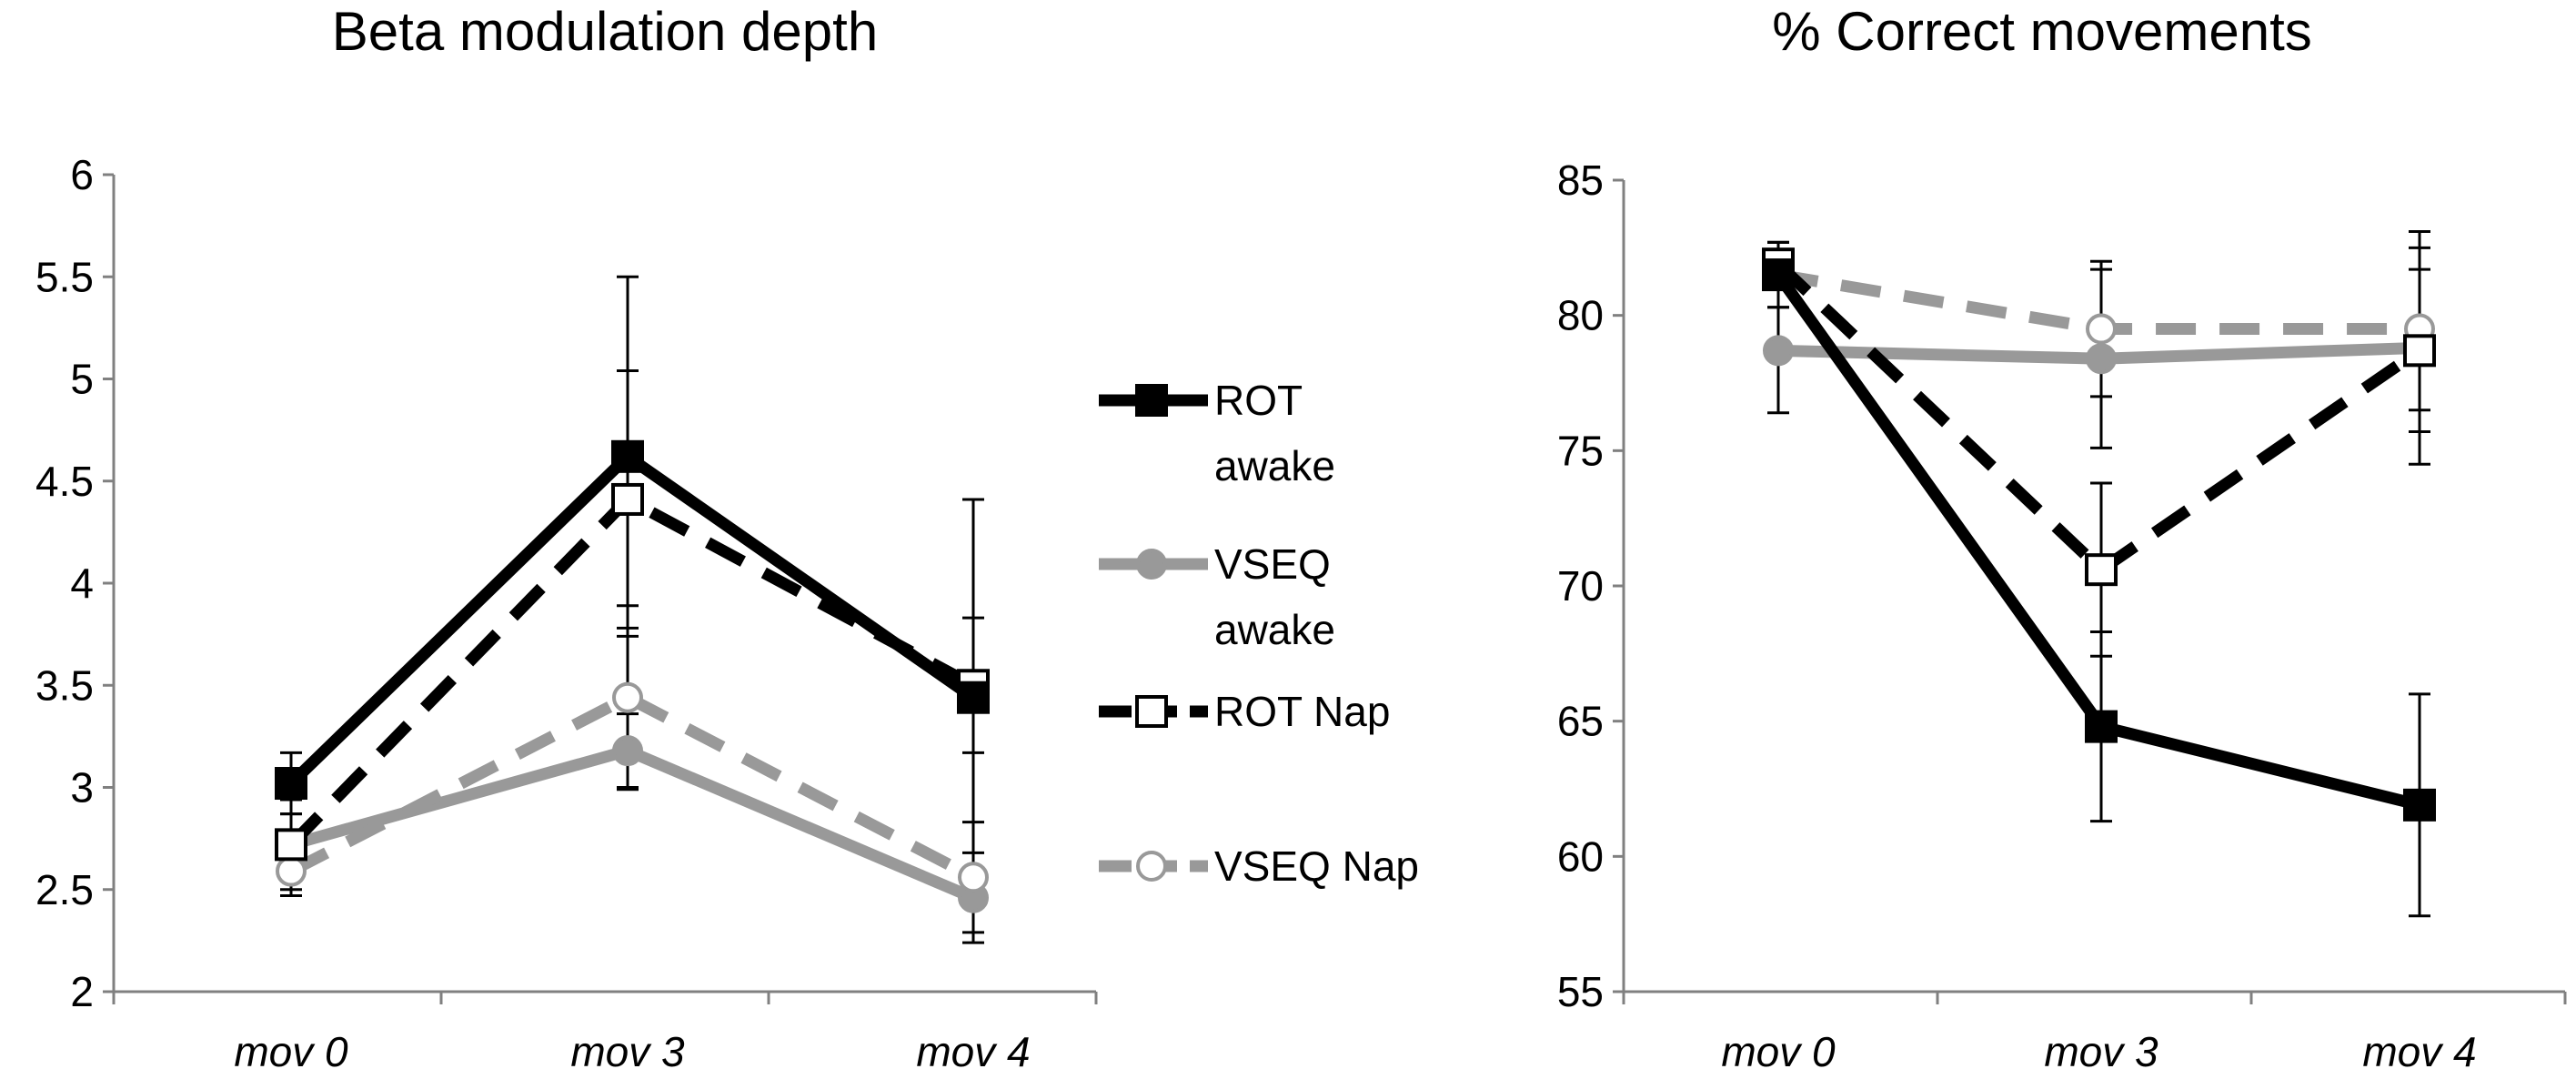 The height and width of the screenshot is (1079, 2576). What do you see at coordinates (64, 482) in the screenshot?
I see `y-tick-label: 4.5` at bounding box center [64, 482].